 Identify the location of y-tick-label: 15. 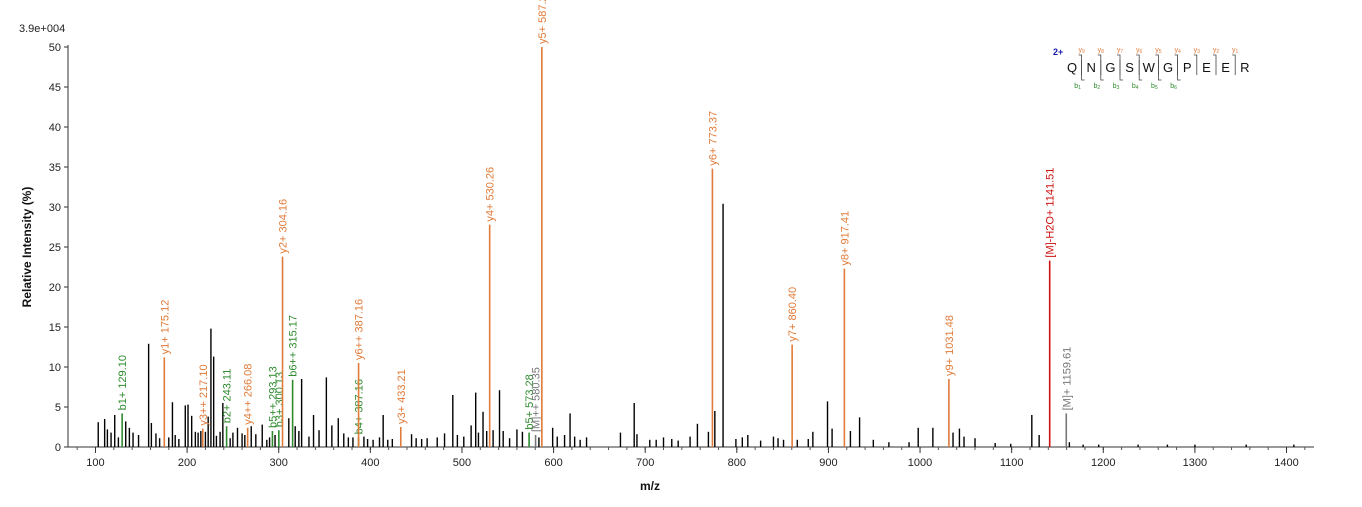
(55, 328).